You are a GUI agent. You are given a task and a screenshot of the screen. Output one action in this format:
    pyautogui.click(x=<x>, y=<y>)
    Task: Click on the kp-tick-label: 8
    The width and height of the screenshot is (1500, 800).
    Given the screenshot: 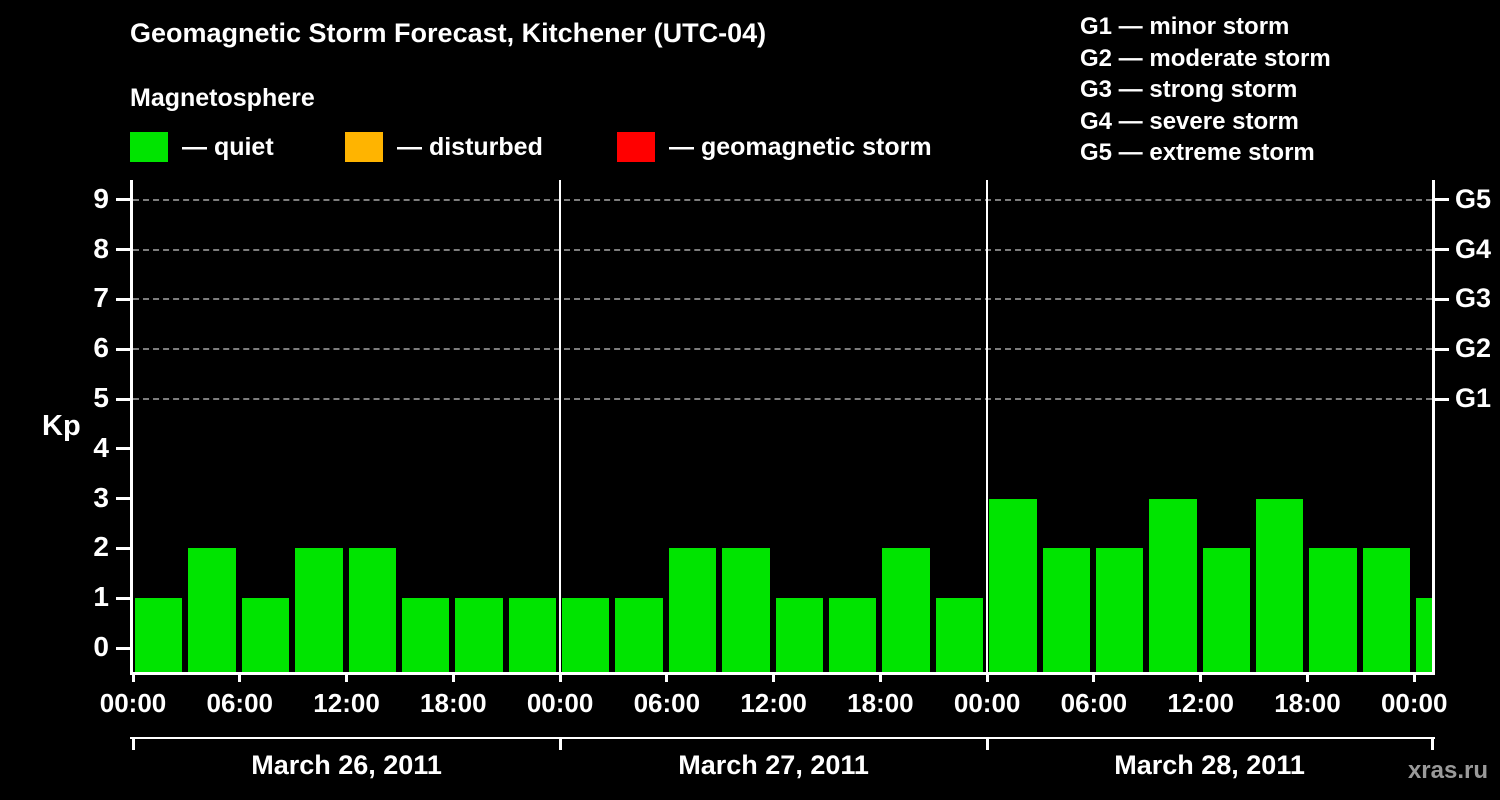 What is the action you would take?
    pyautogui.click(x=101, y=248)
    